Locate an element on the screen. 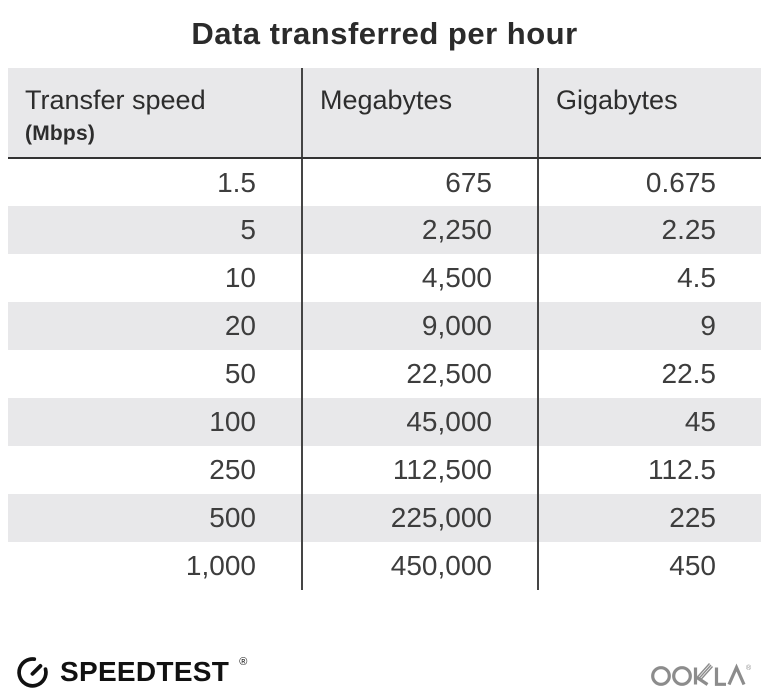  speed-value-cell: 20 is located at coordinates (240, 325).